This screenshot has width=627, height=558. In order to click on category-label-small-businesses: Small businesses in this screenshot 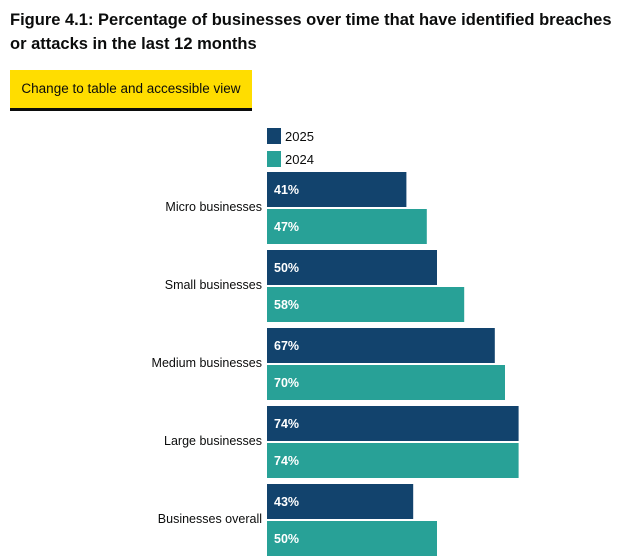, I will do `click(213, 285)`.